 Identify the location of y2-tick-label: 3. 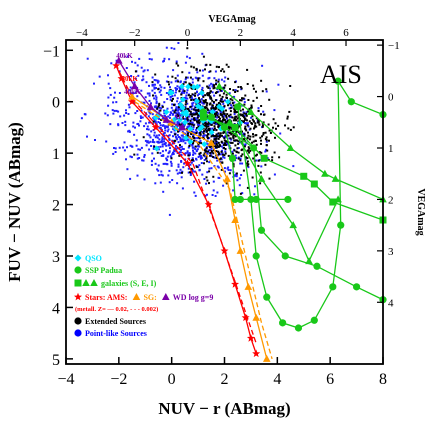
(391, 252).